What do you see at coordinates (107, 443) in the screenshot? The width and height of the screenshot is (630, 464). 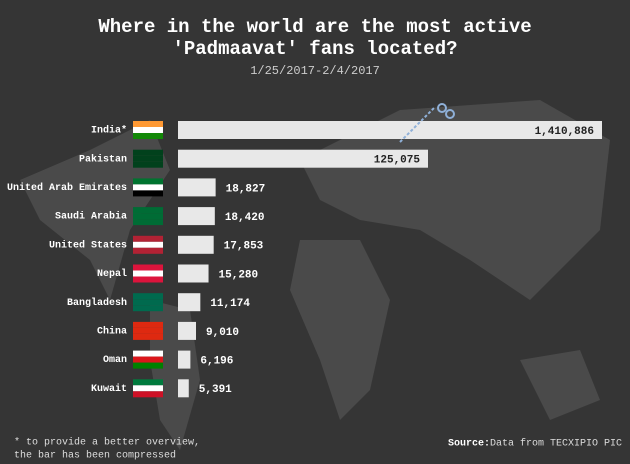 I see `footnote: * to provide a better overview,` at bounding box center [107, 443].